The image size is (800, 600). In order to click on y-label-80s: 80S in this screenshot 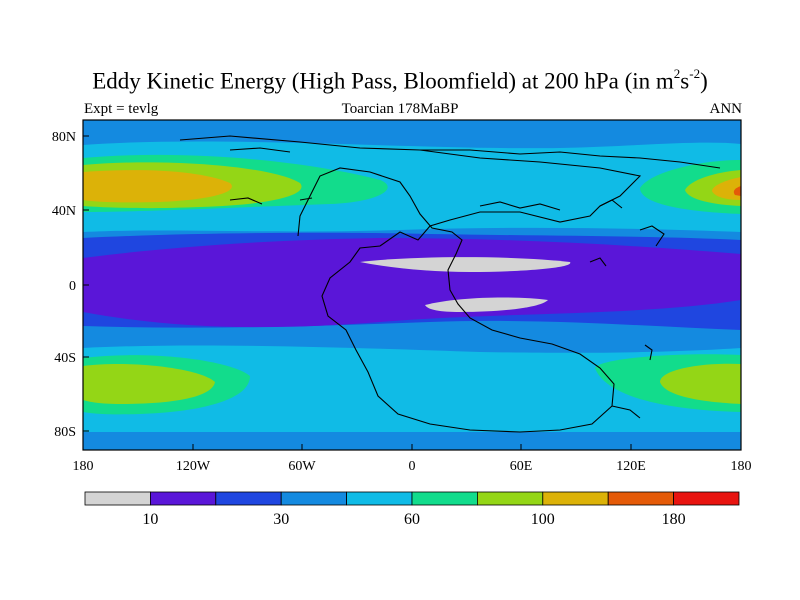, I will do `click(65, 432)`.